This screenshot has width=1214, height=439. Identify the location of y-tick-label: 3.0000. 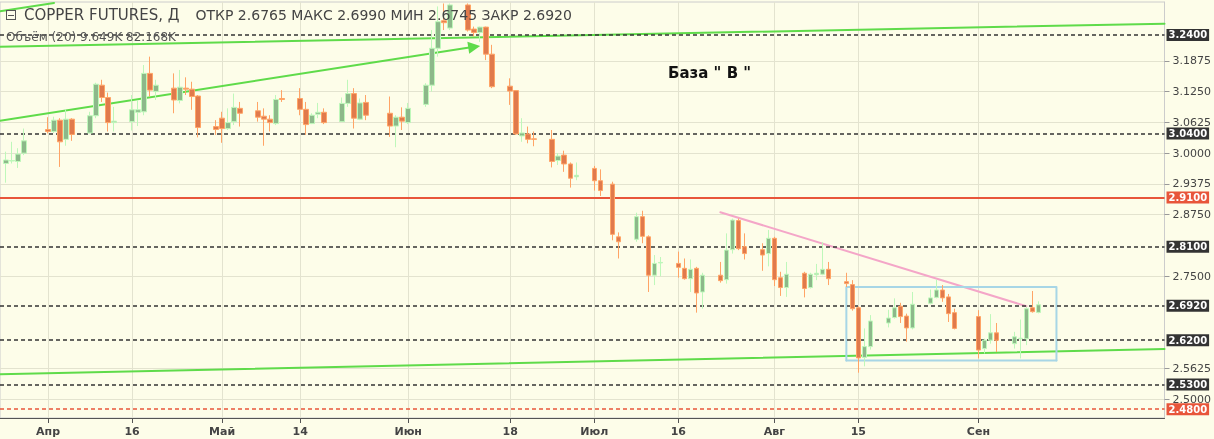
(1192, 153).